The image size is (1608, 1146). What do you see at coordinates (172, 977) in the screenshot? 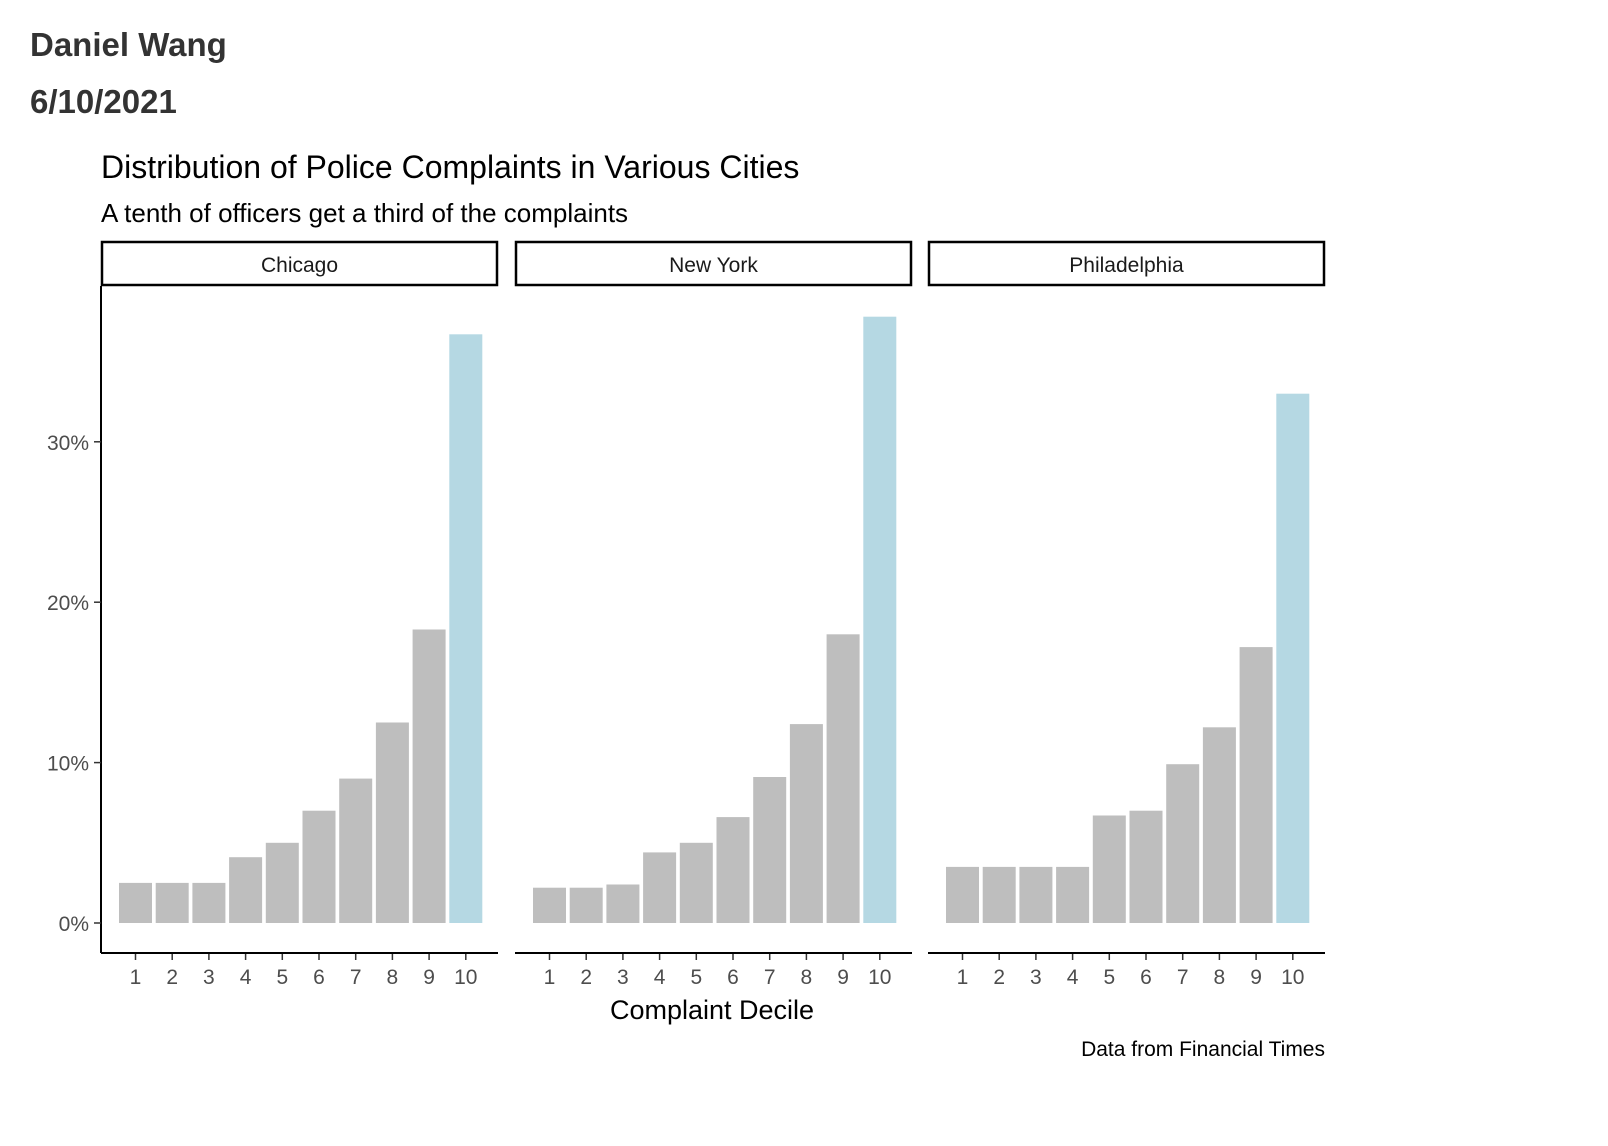
I see `x-tick-label-chicago-2: 2` at bounding box center [172, 977].